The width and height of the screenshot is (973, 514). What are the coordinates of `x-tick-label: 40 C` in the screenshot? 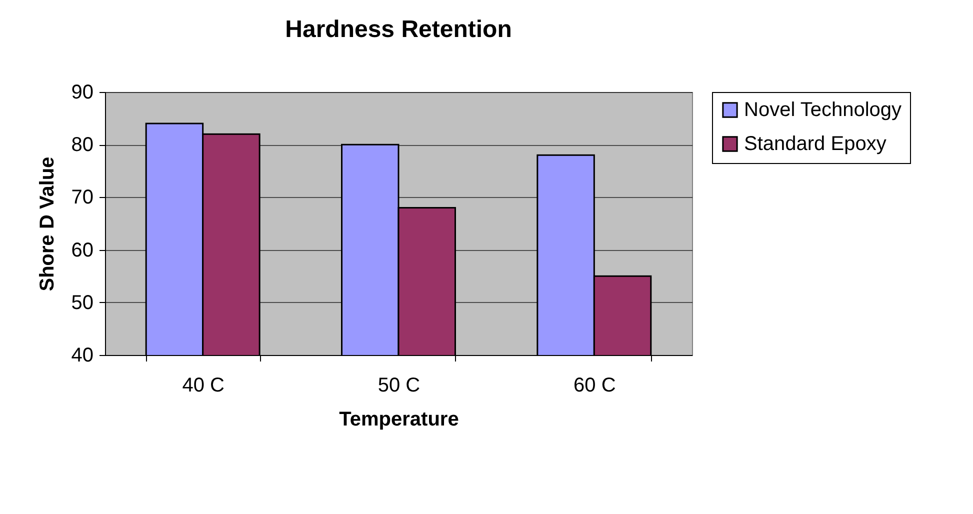 It's located at (203, 385).